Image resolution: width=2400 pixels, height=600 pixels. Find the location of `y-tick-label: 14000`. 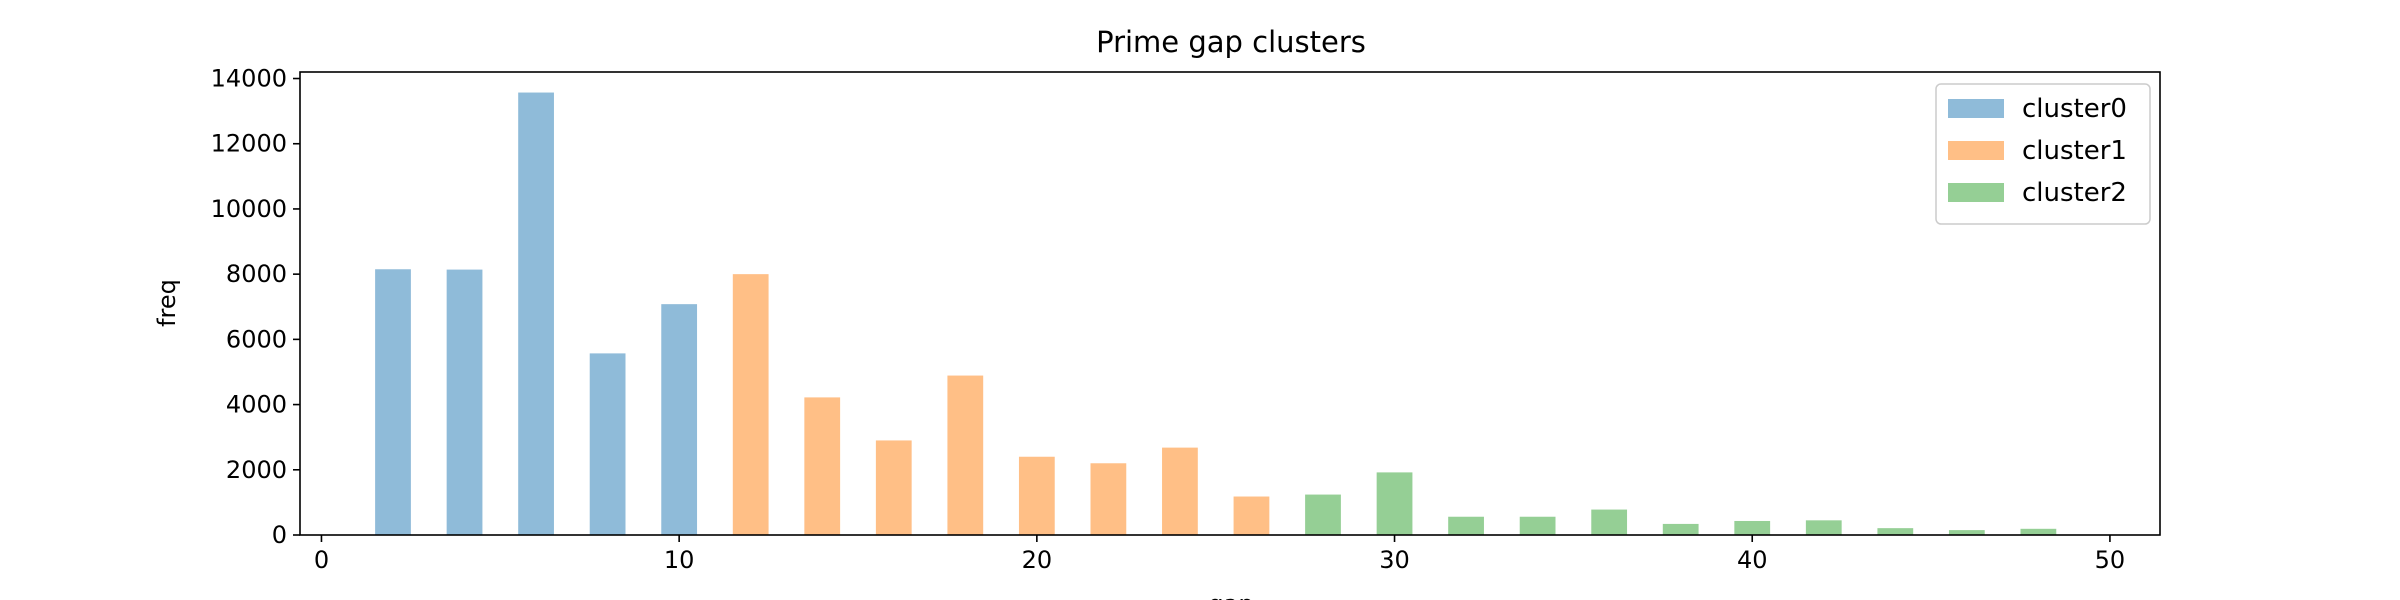

y-tick-label: 14000 is located at coordinates (249, 79).